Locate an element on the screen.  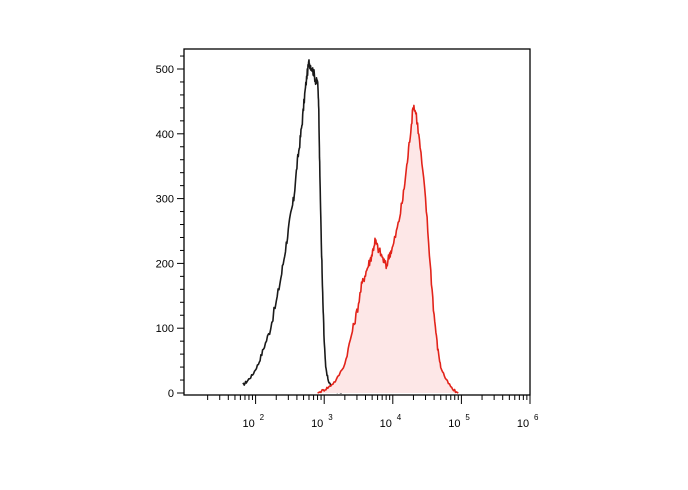
x-tick-exponent: 5 is located at coordinates (467, 417).